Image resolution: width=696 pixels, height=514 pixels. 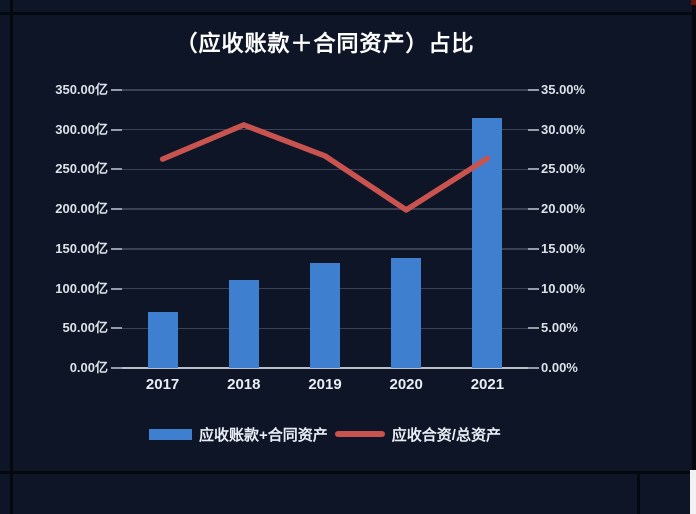 I want to click on left-axis-tick-label: 200.00亿, so click(x=81, y=209).